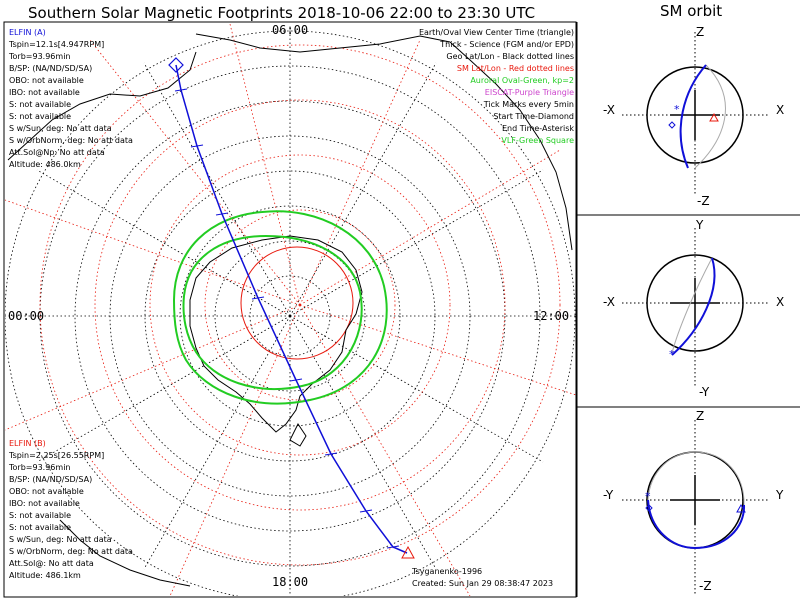 The width and height of the screenshot is (800, 600). I want to click on elfin-a-line: S w/Sun, deg: No att data, so click(60, 128).